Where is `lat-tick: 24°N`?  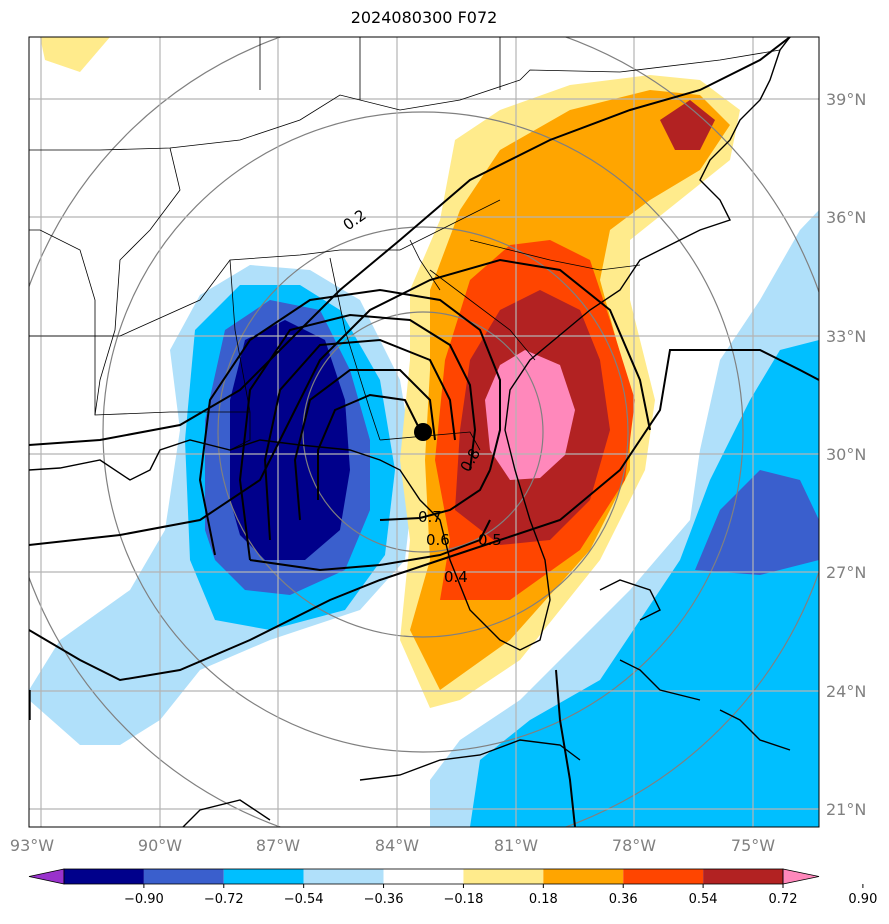
lat-tick: 24°N is located at coordinates (846, 691).